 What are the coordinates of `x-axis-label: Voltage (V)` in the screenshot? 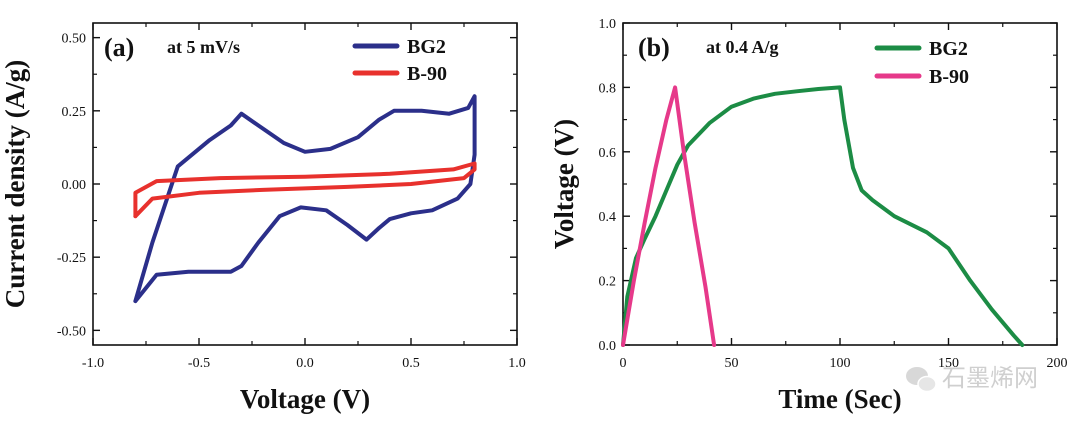 It's located at (305, 399).